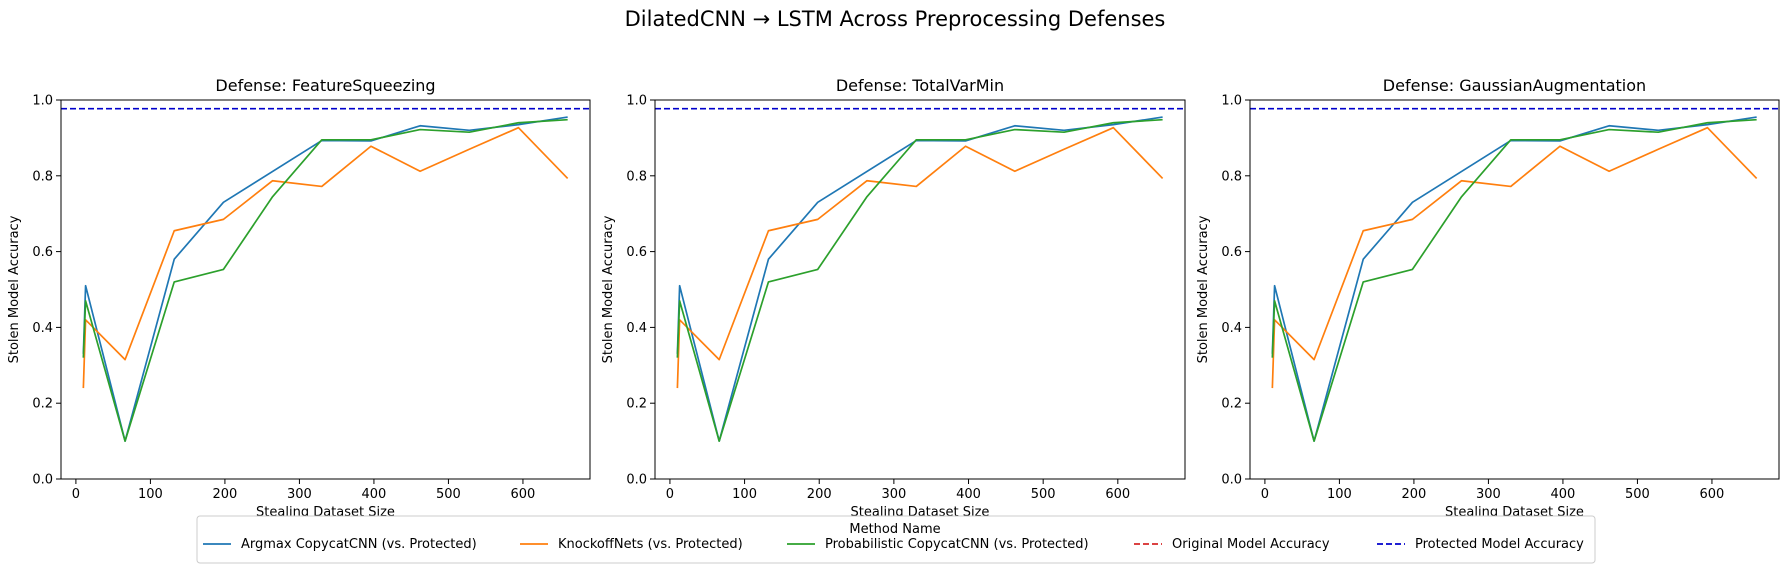 The width and height of the screenshot is (1790, 571). Describe the element at coordinates (1514, 85) in the screenshot. I see `panel-title: Defense: GaussianAugmentation` at that location.